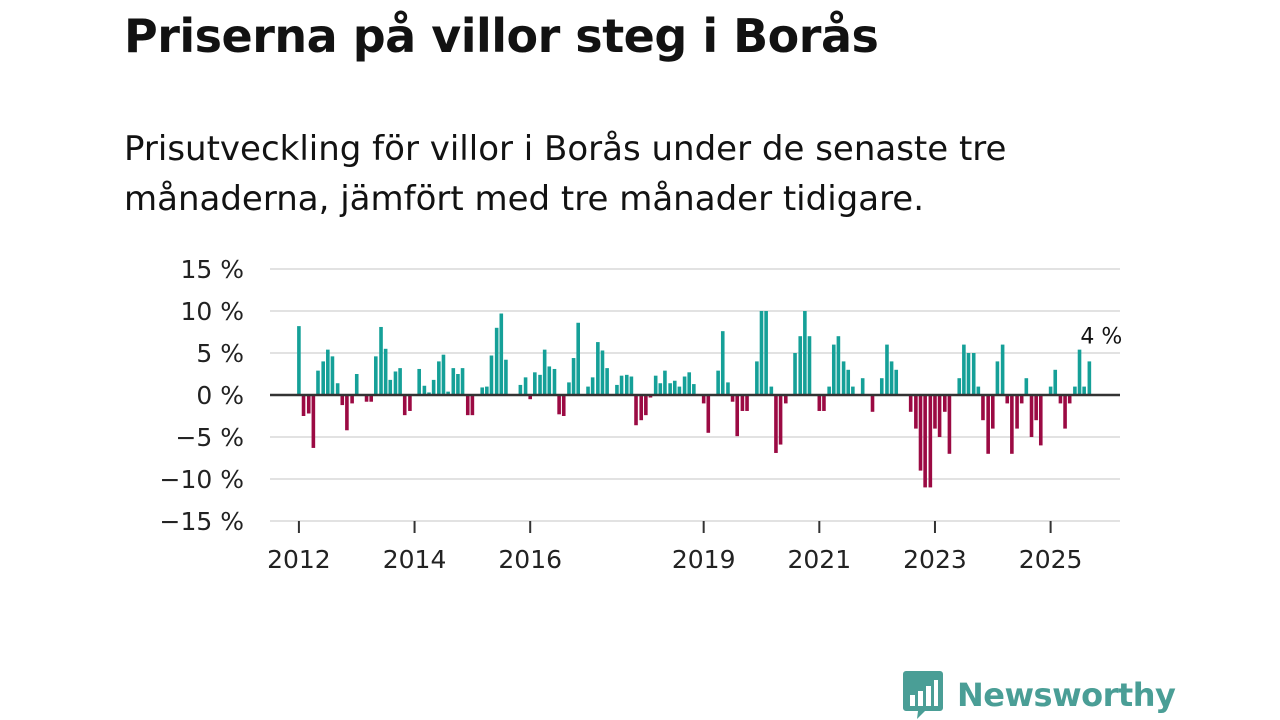 This screenshot has height=720, width=1280. I want to click on y-tick-label: 5 %, so click(220, 353).